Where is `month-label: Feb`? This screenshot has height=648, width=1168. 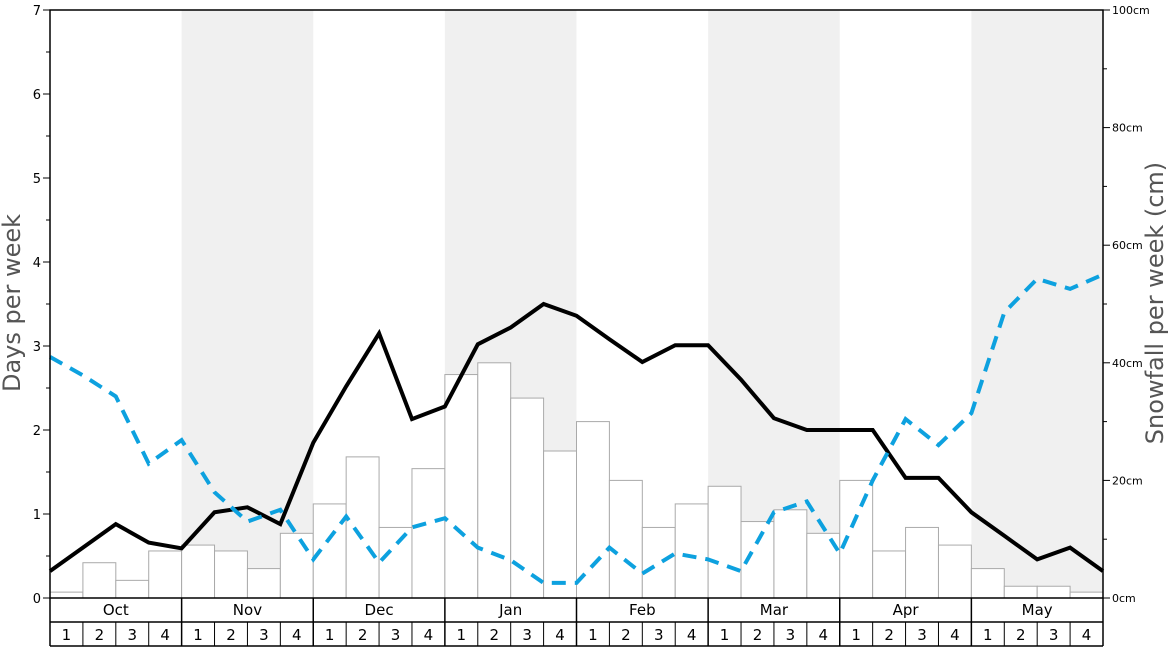
month-label: Feb is located at coordinates (642, 610).